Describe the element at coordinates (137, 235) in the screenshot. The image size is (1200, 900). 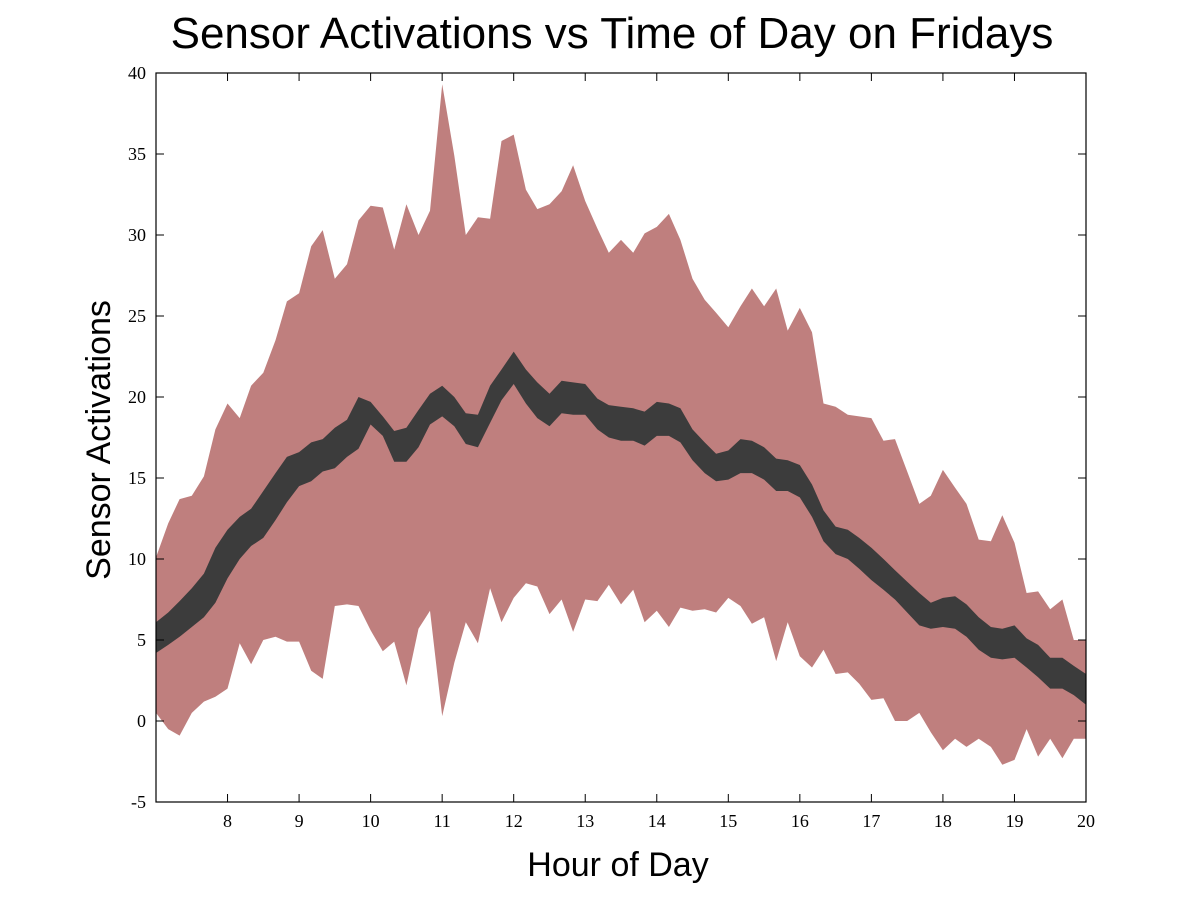
I see `y-tick-label: 30` at that location.